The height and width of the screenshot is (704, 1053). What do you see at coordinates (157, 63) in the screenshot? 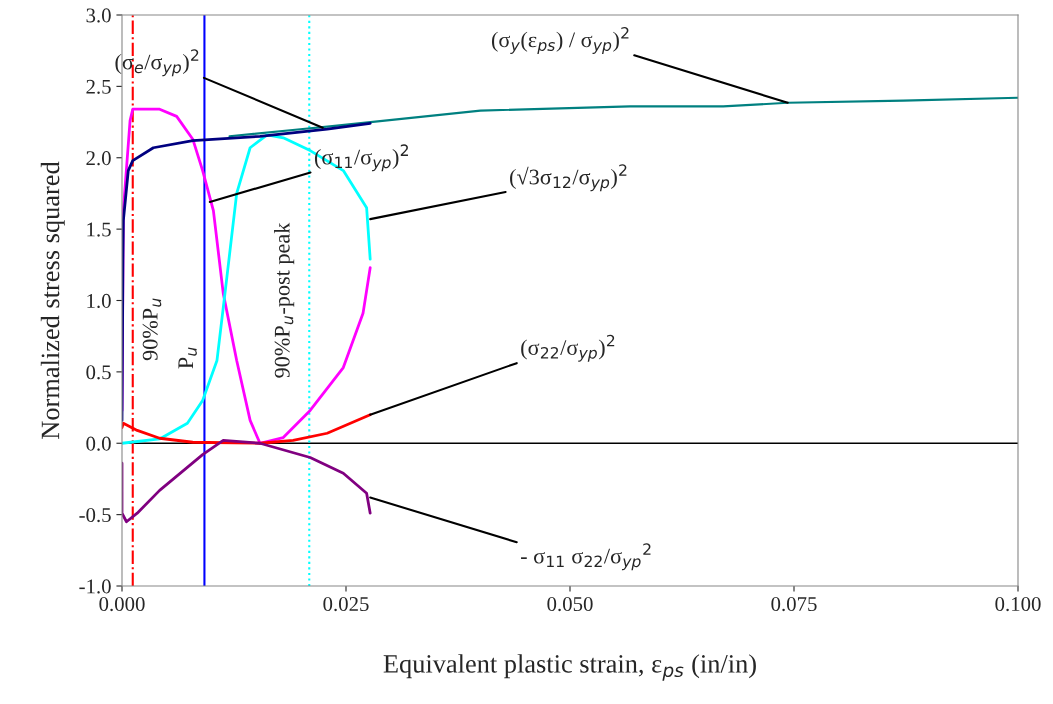
I see `annotation: (σ$_{e}$/σ$_{yp}$)$^{2}$` at bounding box center [157, 63].